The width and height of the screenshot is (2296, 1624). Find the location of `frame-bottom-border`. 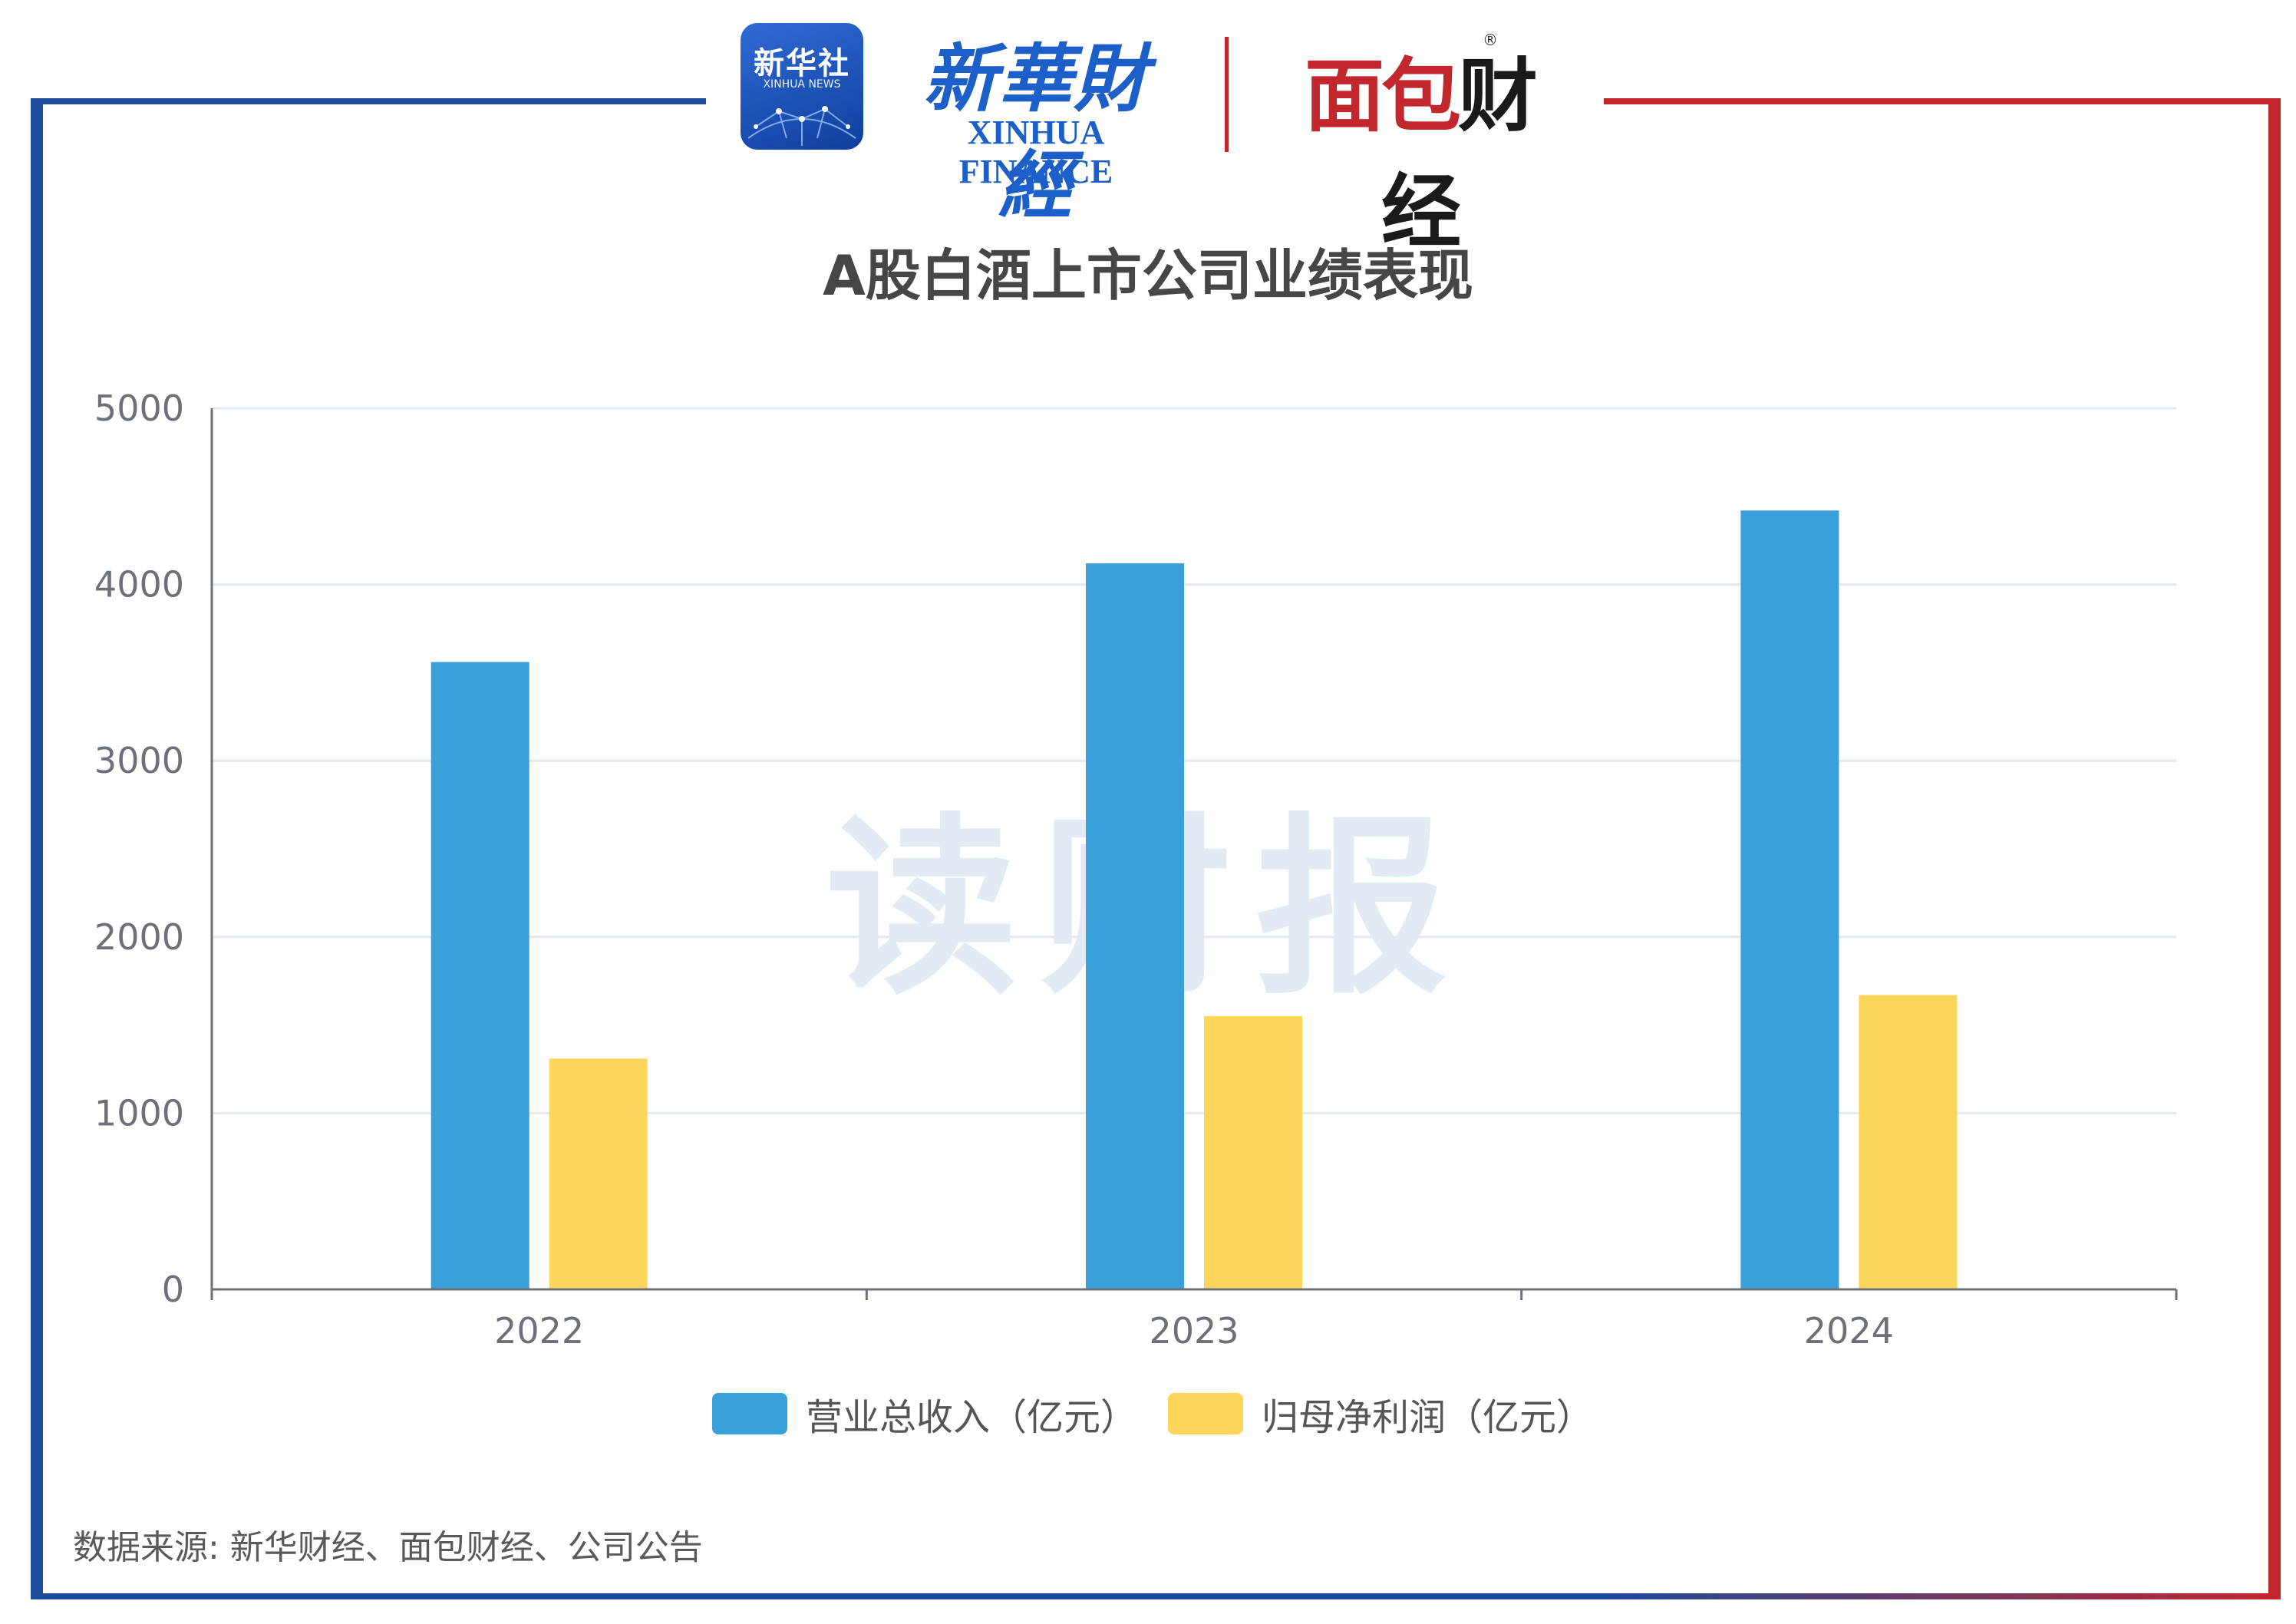

frame-bottom-border is located at coordinates (1156, 1596).